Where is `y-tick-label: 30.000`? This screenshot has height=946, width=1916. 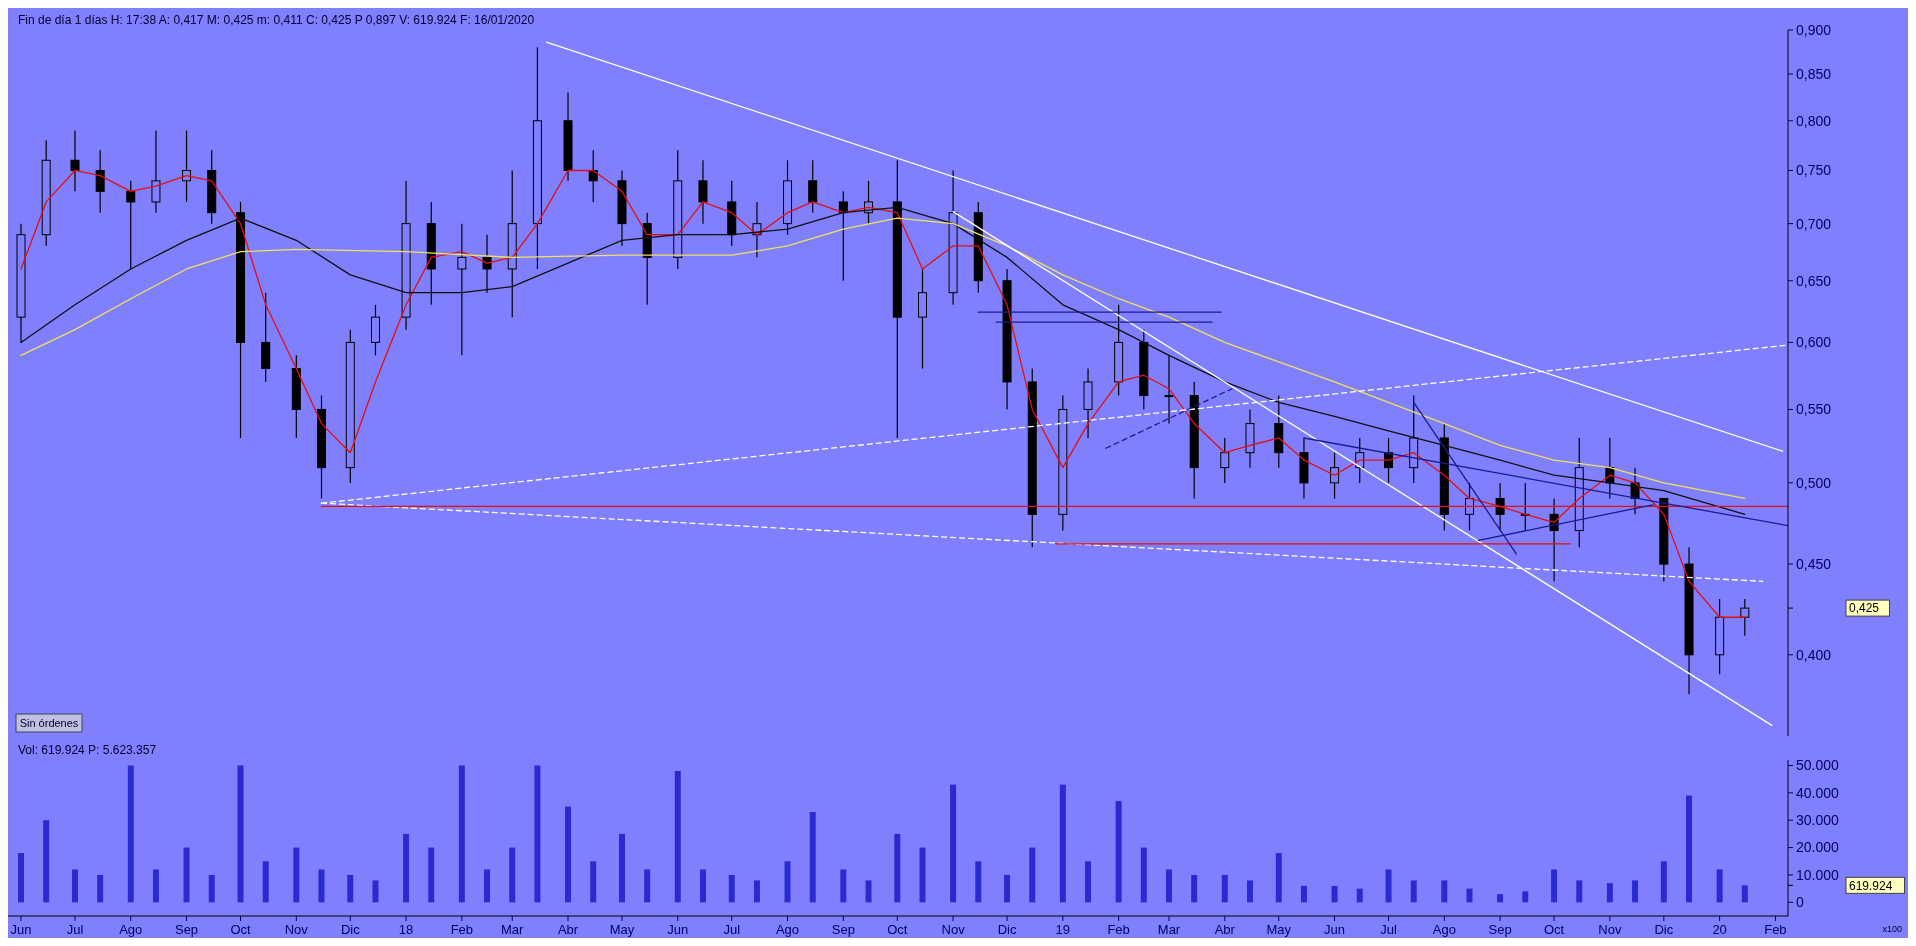 y-tick-label: 30.000 is located at coordinates (1818, 820).